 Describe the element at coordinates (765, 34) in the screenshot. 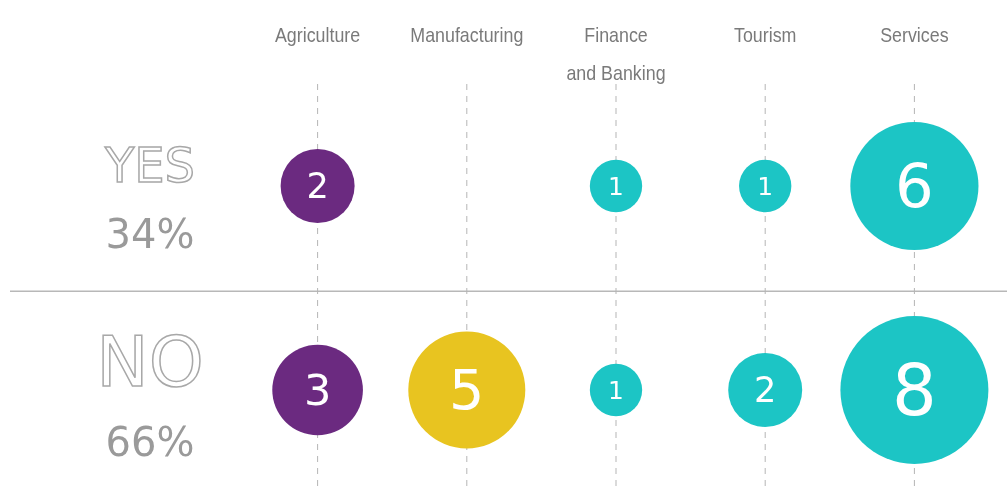

I see `category-label: Tourism` at that location.